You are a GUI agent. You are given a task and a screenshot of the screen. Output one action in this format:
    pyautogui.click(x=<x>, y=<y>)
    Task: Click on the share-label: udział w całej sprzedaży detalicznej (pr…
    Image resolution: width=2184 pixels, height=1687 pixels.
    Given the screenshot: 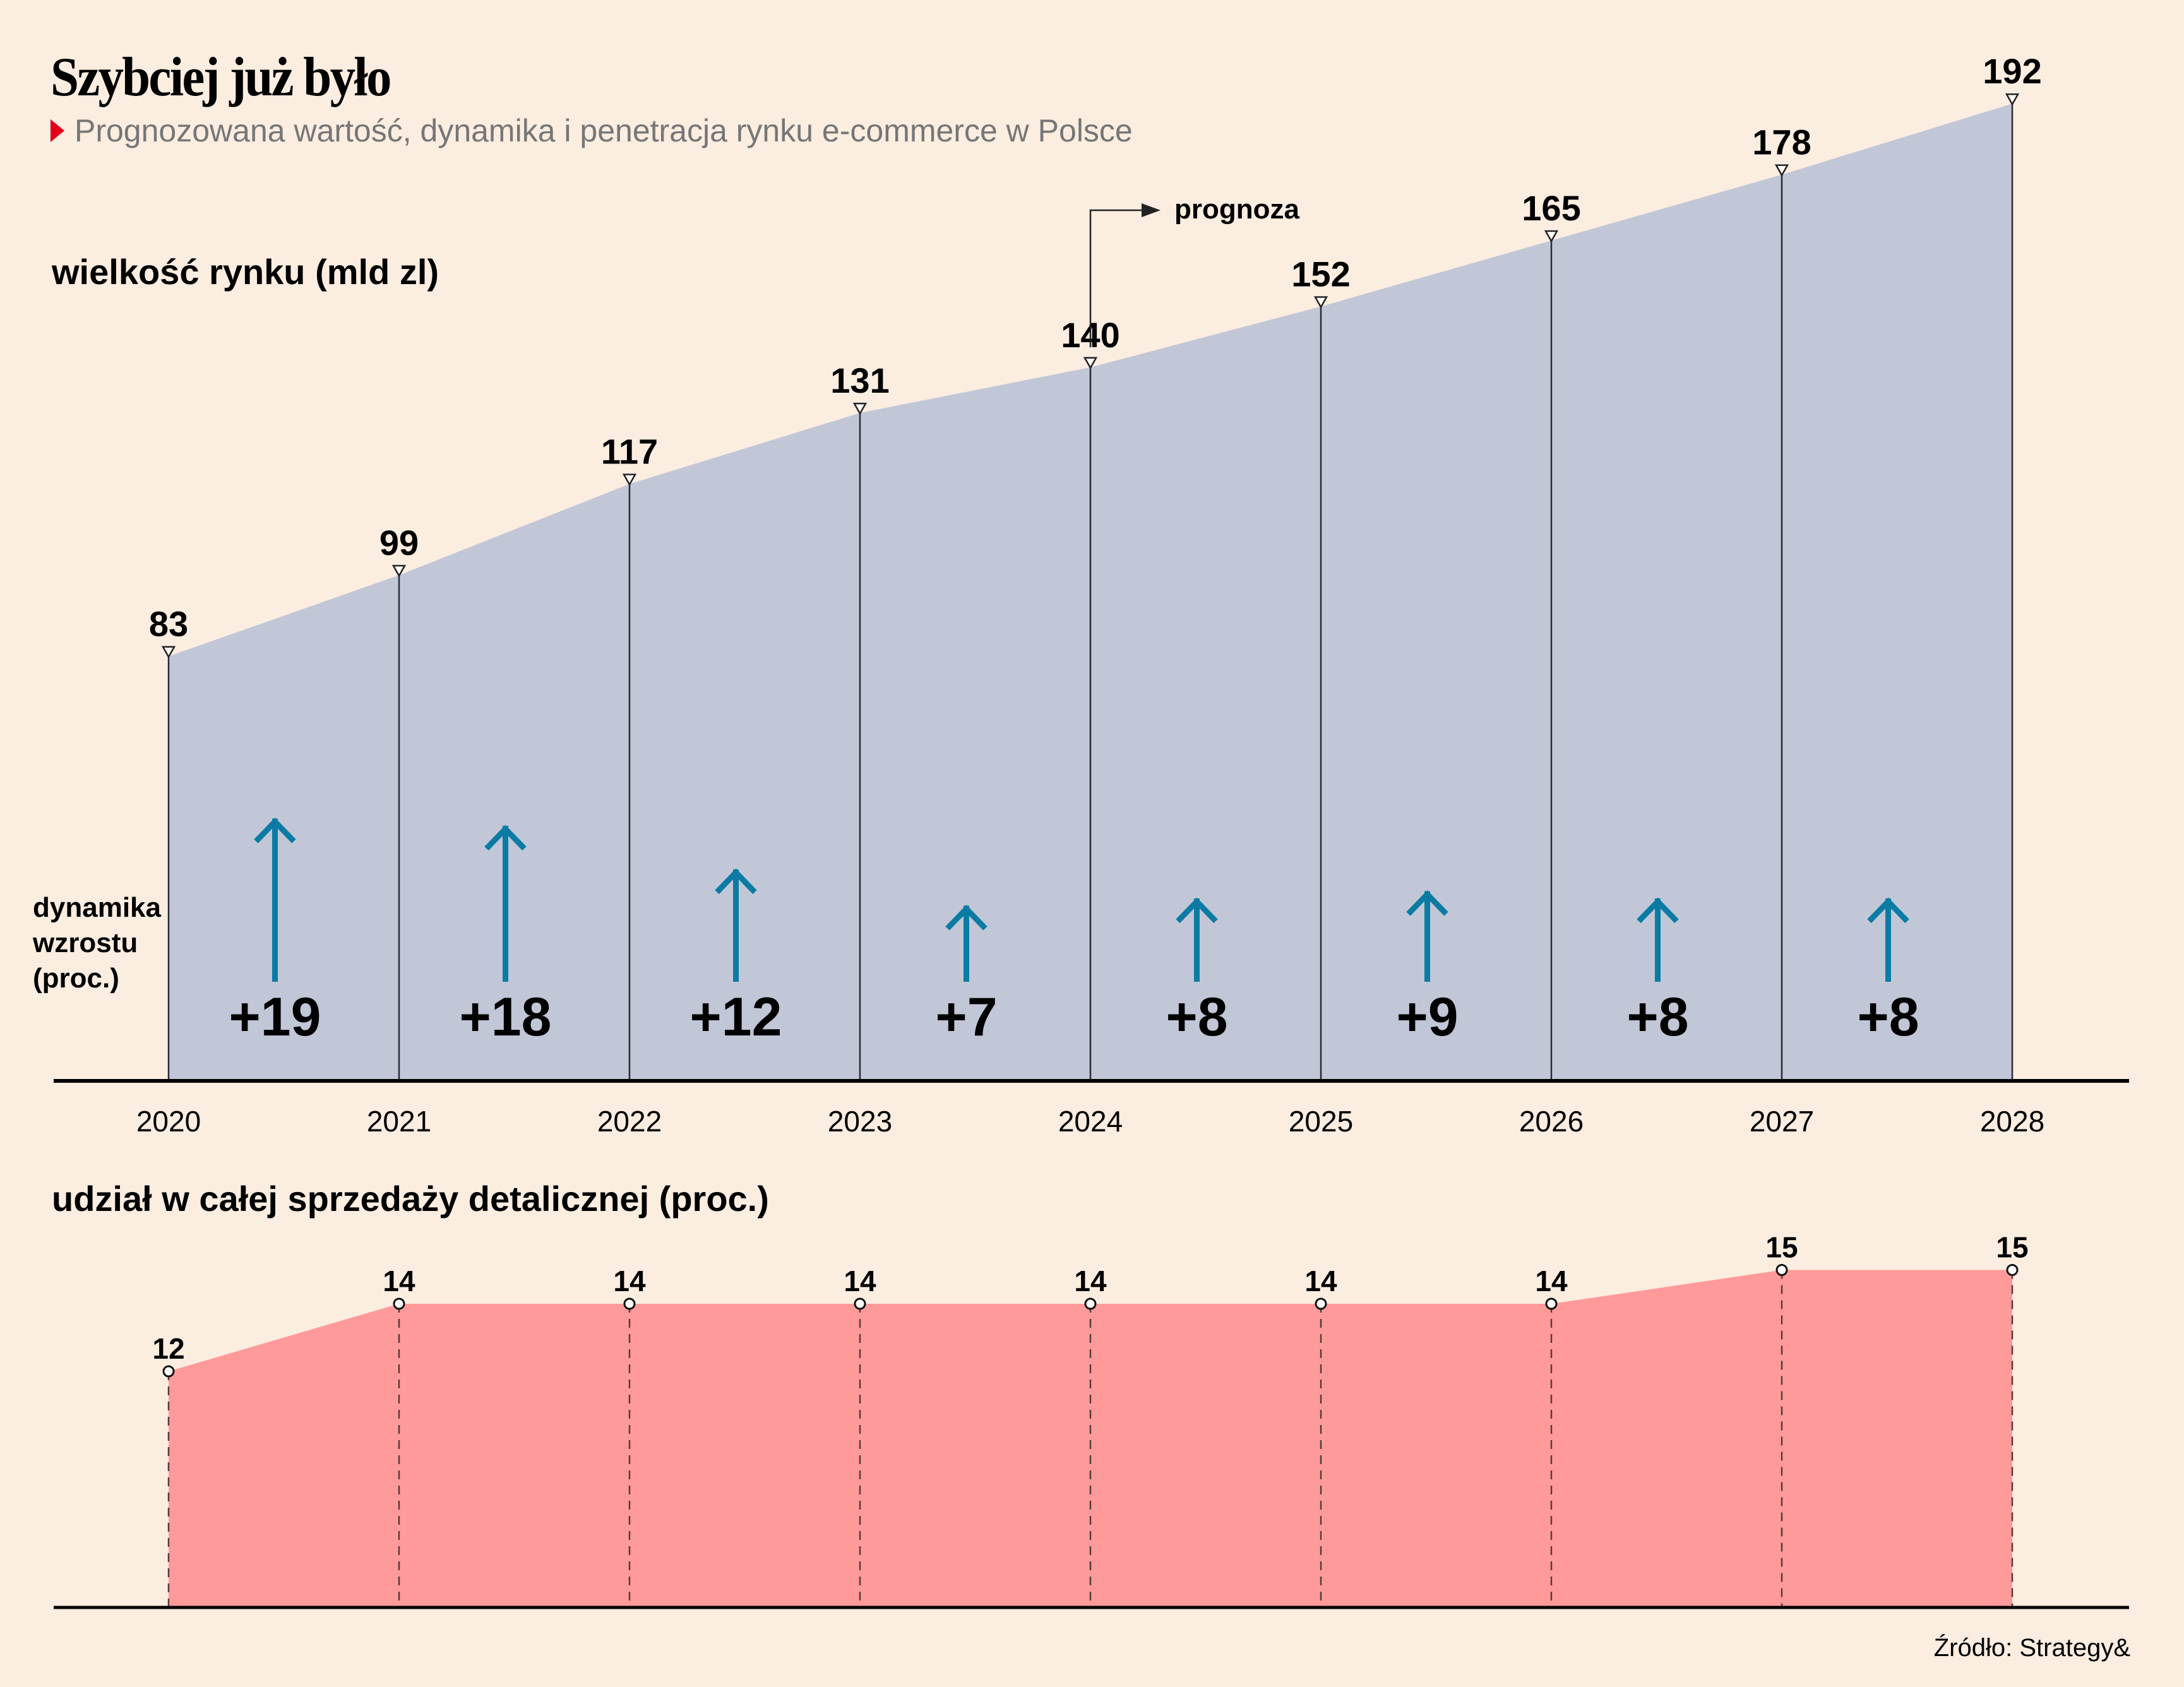 What is the action you would take?
    pyautogui.click(x=410, y=1199)
    